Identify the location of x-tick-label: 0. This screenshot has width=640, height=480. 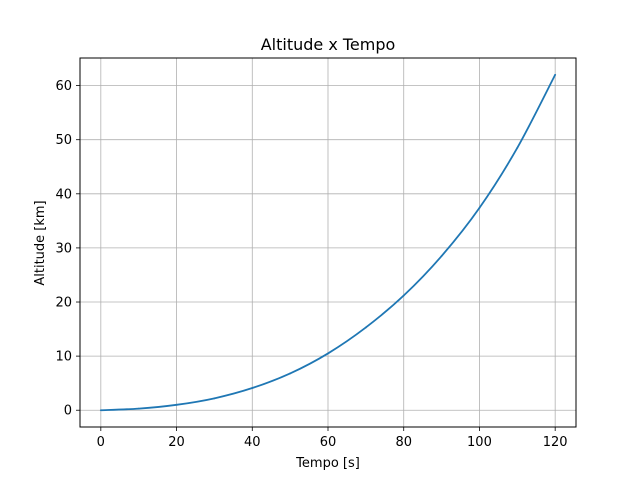
(101, 442).